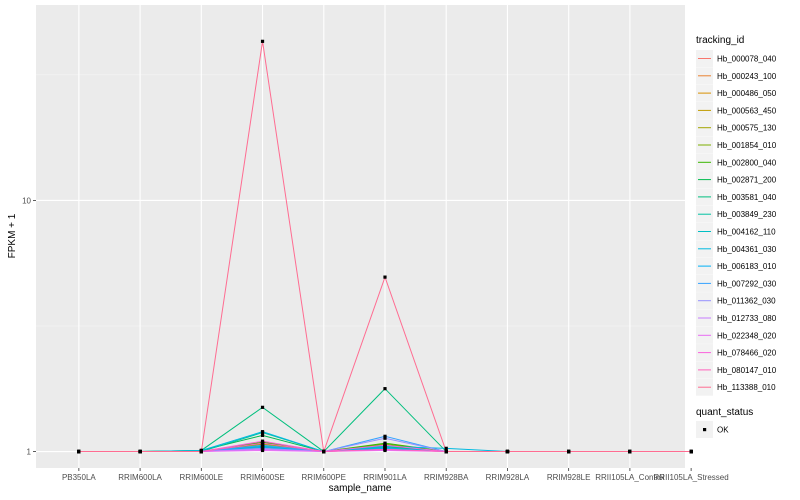  I want to click on legend-label: Hb_000575_130, so click(747, 128).